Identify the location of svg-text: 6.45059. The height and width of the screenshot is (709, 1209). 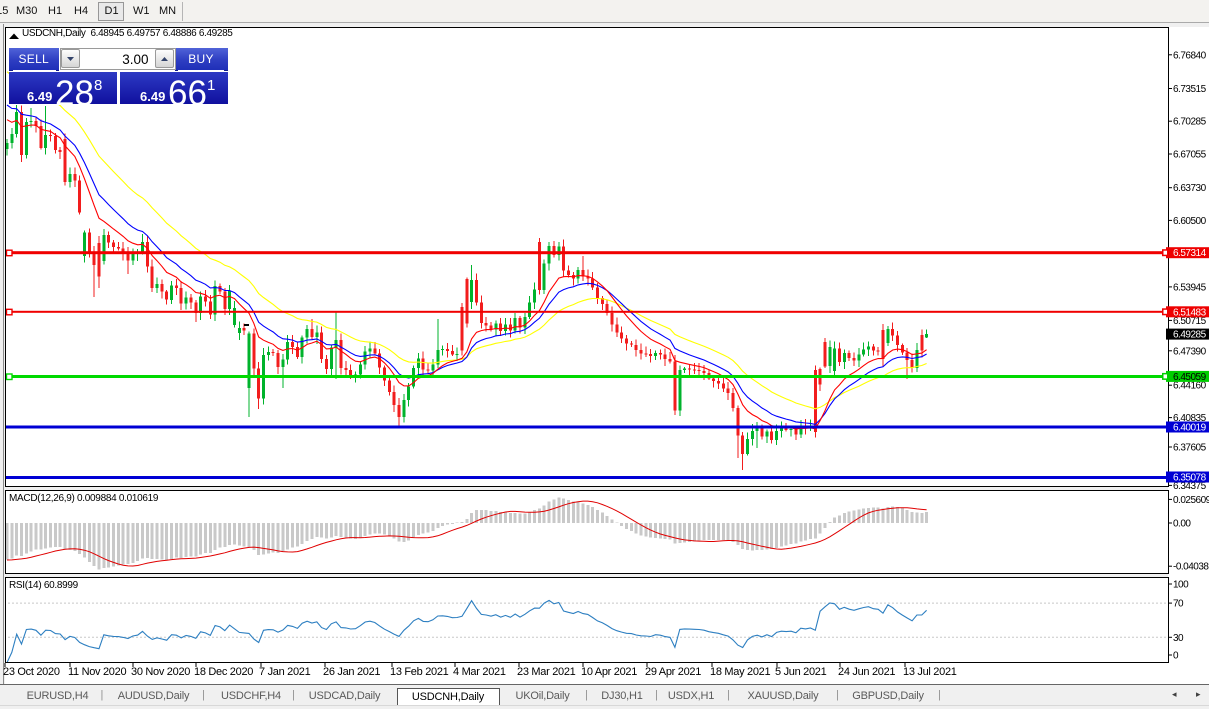
(1190, 377).